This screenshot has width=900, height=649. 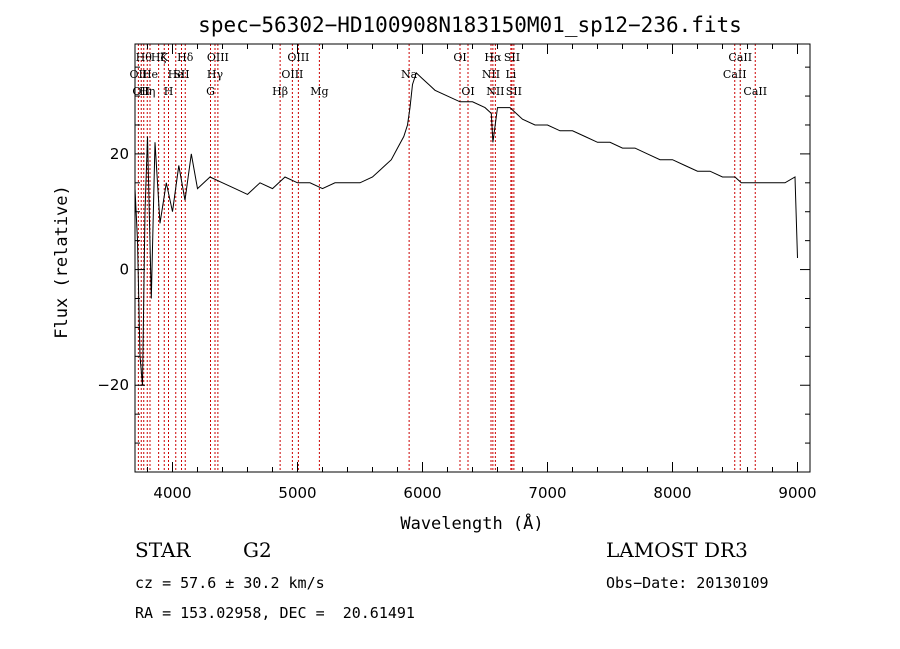 I want to click on line-label-24: Li, so click(x=510, y=74).